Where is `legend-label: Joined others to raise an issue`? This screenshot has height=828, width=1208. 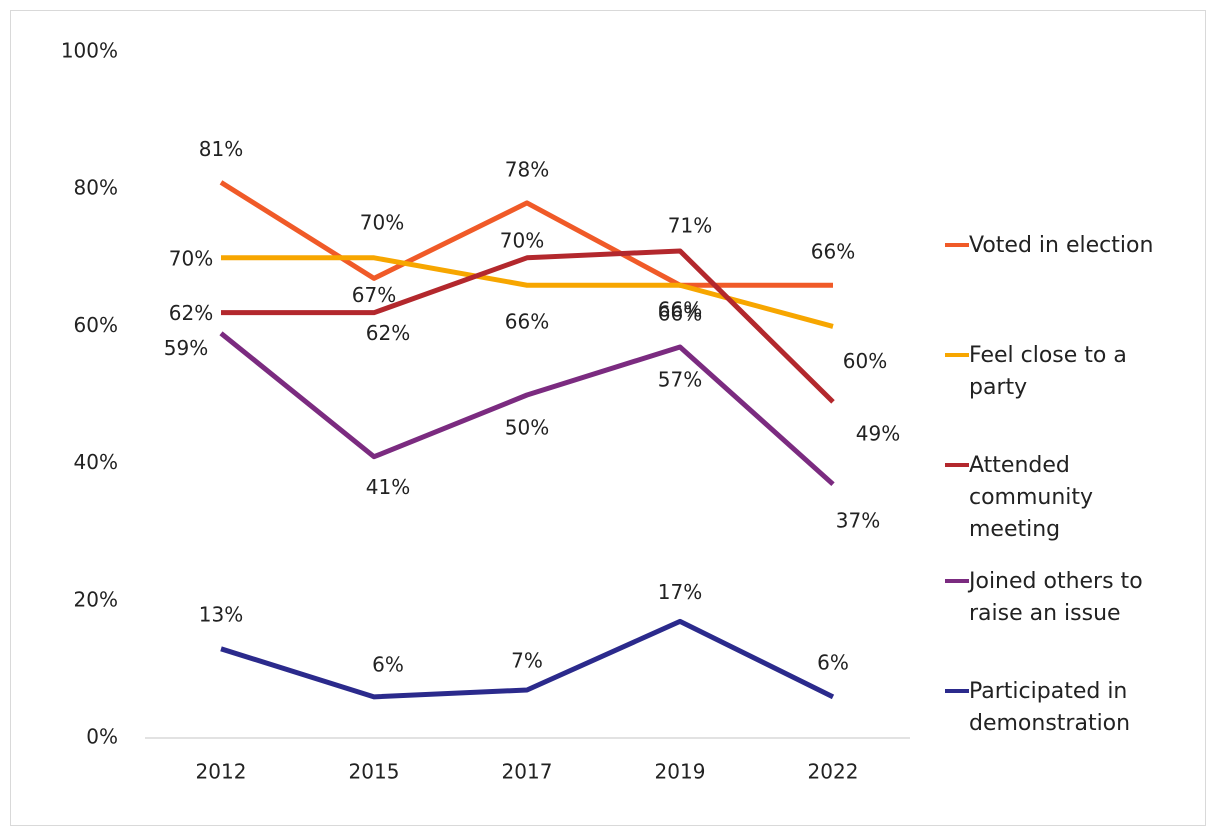
legend-label: Joined others to raise an issue is located at coordinates (1056, 597).